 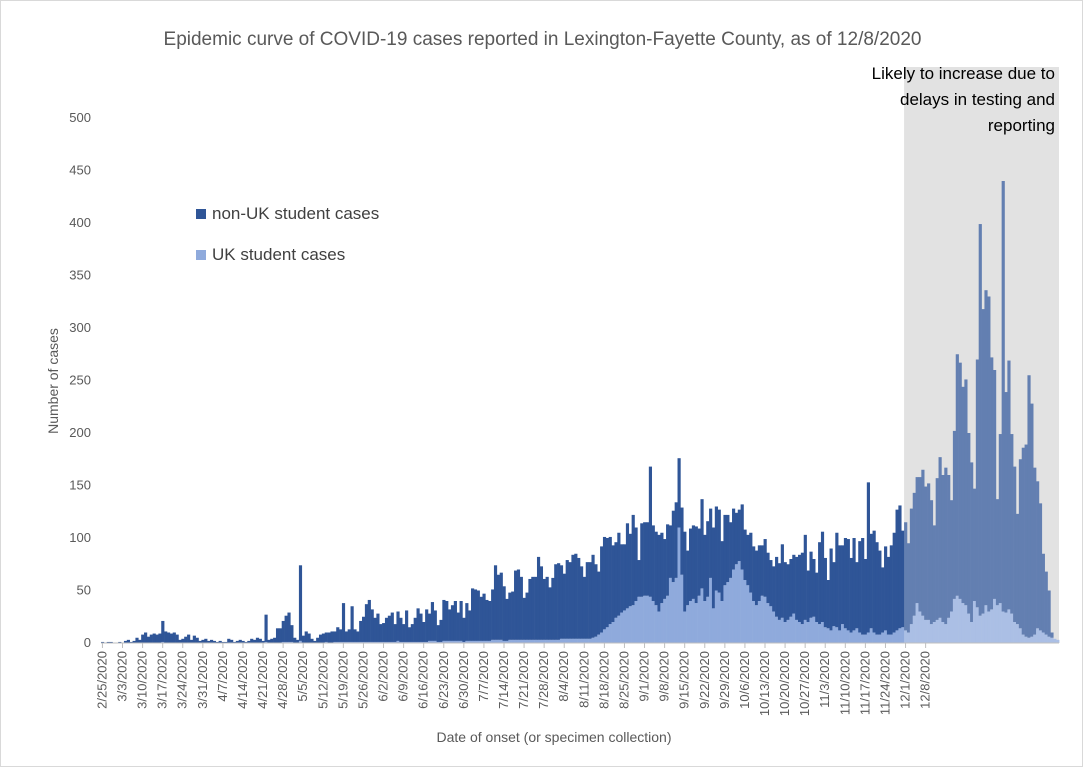 What do you see at coordinates (202, 680) in the screenshot?
I see `x-tick-label: 3/31/2020` at bounding box center [202, 680].